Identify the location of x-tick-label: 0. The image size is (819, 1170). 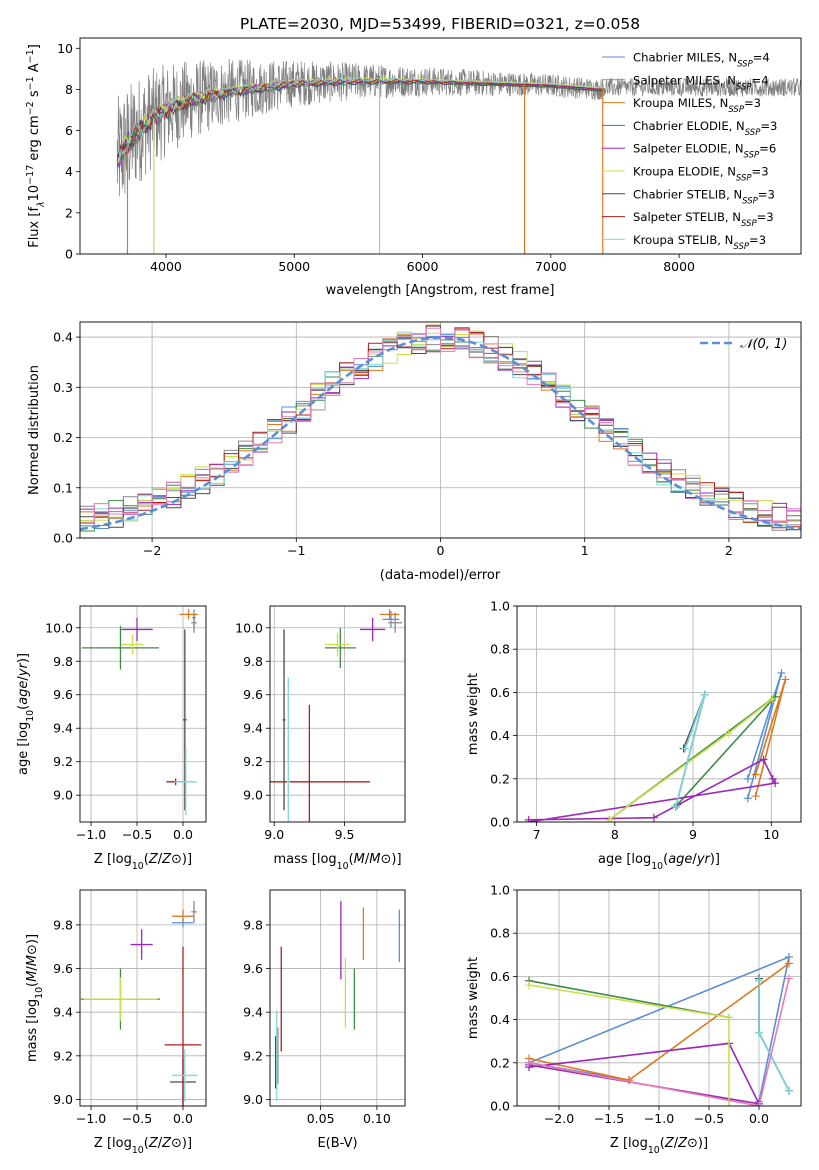
(441, 550).